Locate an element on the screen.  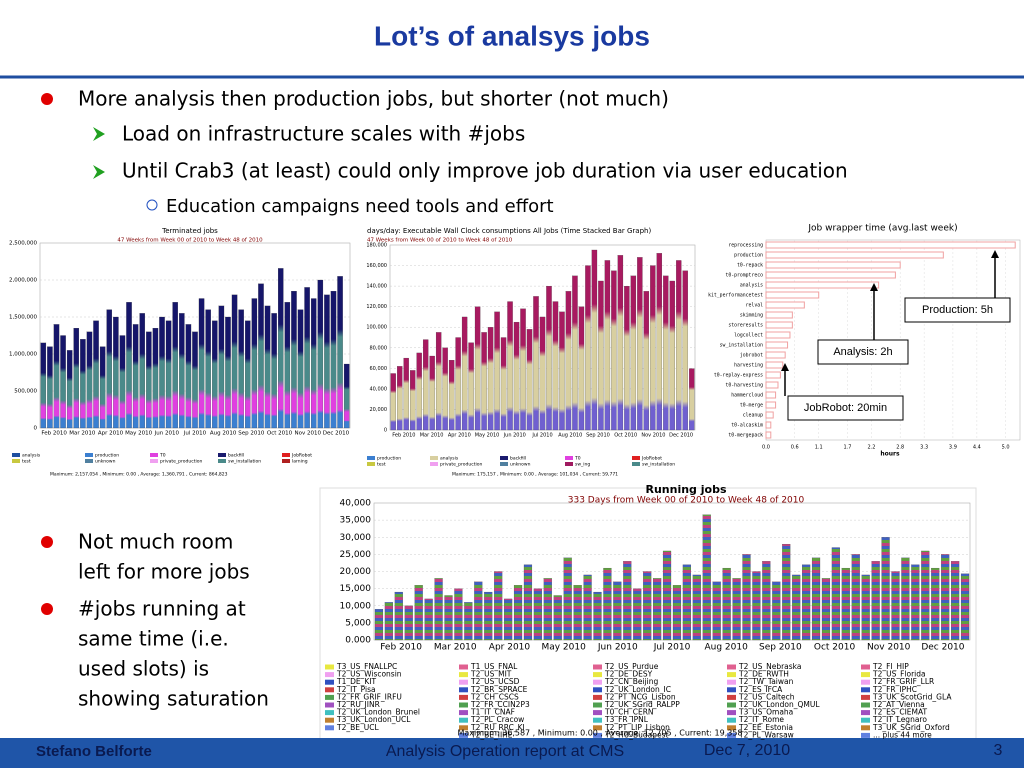
y-tick-label: 120,000 is located at coordinates (376, 307).